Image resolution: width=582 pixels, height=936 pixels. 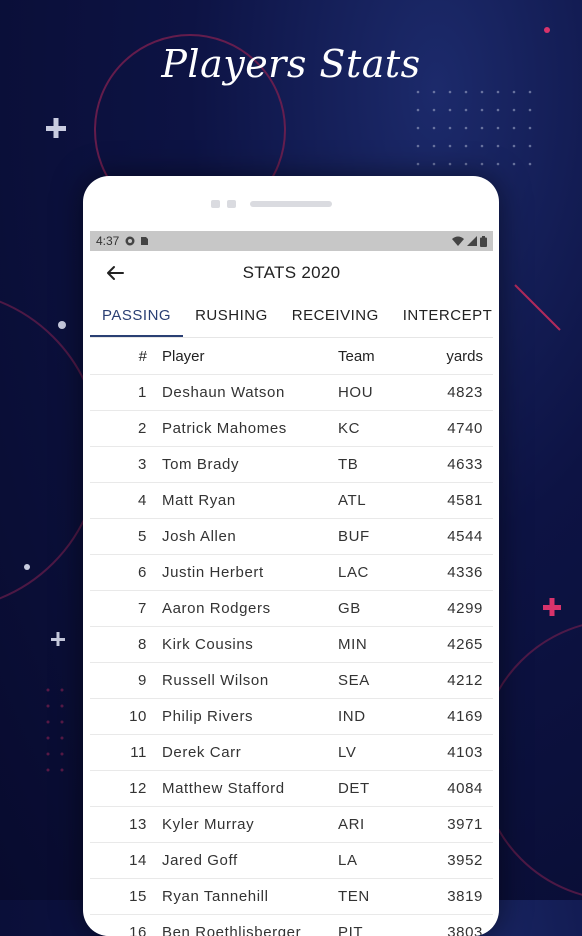 I want to click on rank-cell: 8, so click(x=125, y=645).